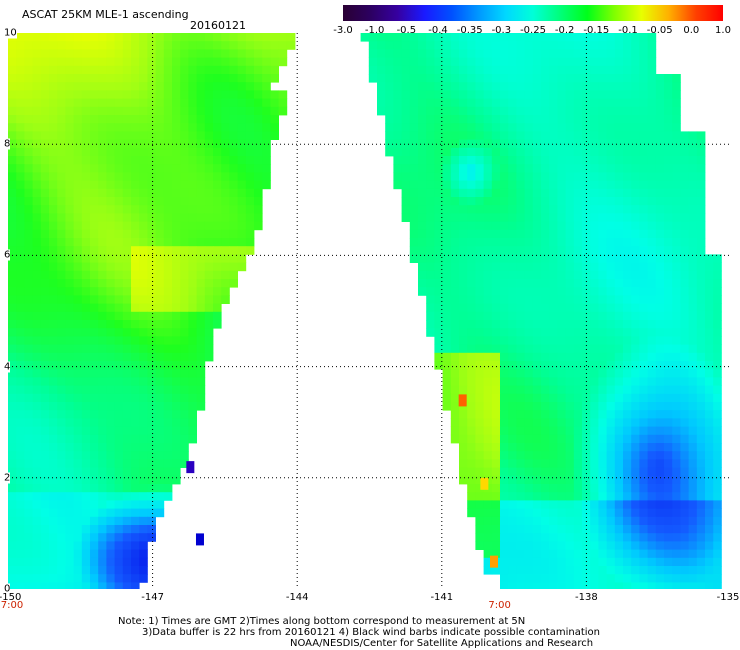 The image size is (740, 650). Describe the element at coordinates (728, 597) in the screenshot. I see `longitude-tick-label: -135` at that location.